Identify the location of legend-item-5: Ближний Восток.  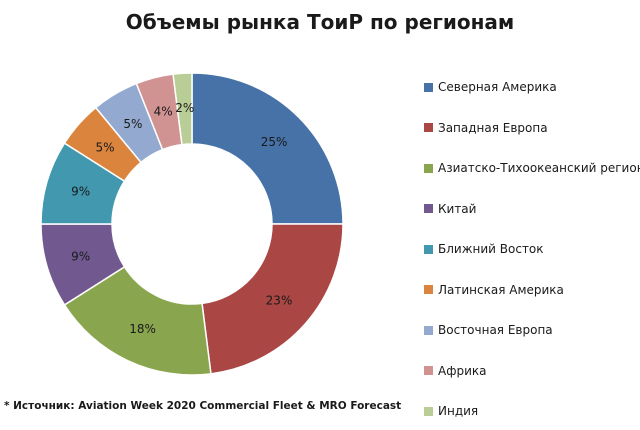
(484, 249).